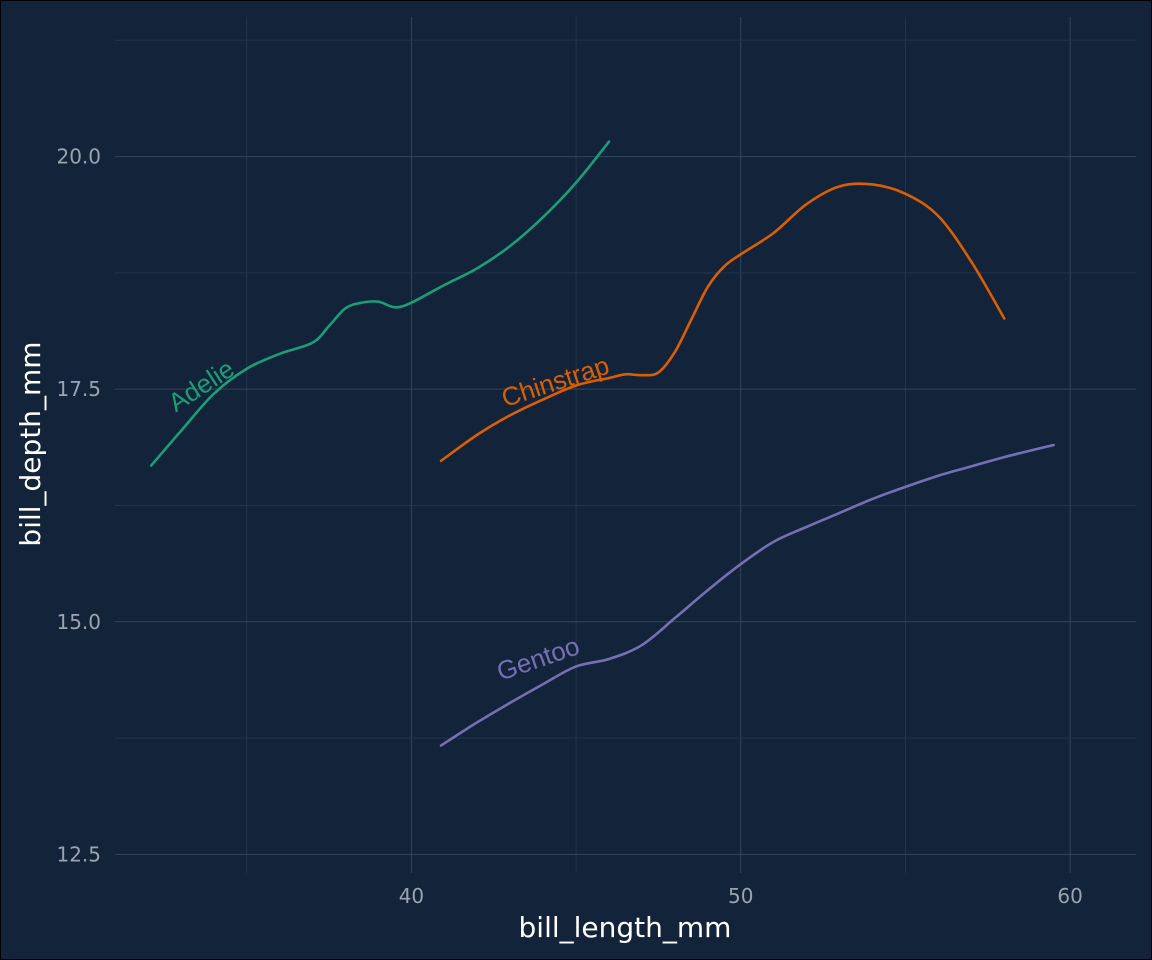 The height and width of the screenshot is (960, 1152). I want to click on x-tick-label: 60, so click(1069, 896).